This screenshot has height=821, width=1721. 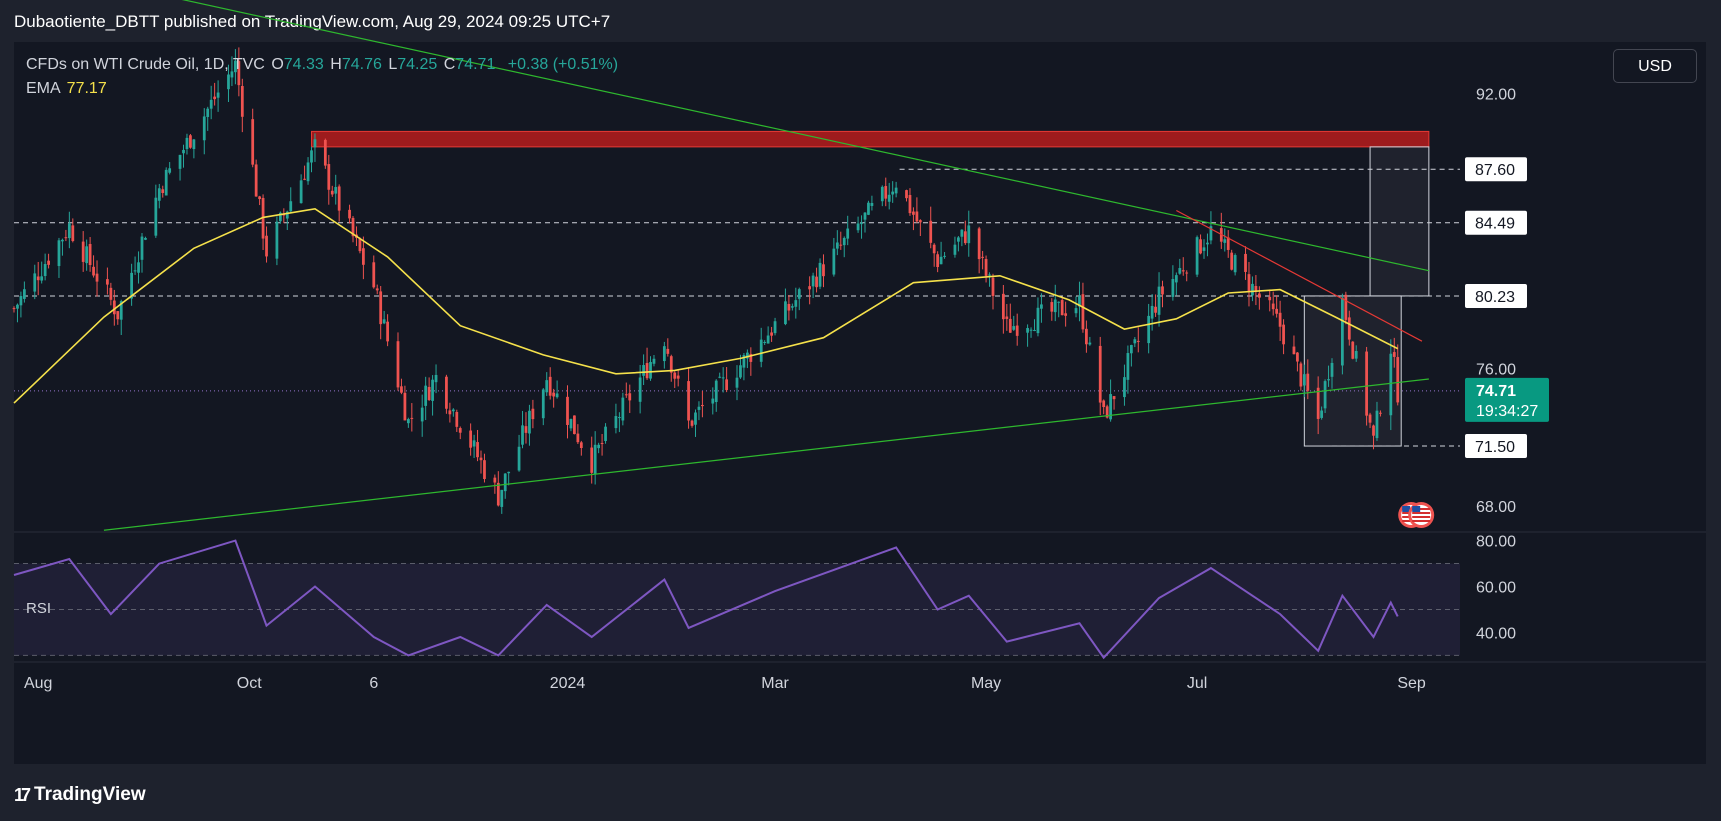 What do you see at coordinates (1496, 446) in the screenshot?
I see `level-badge-71.50` at bounding box center [1496, 446].